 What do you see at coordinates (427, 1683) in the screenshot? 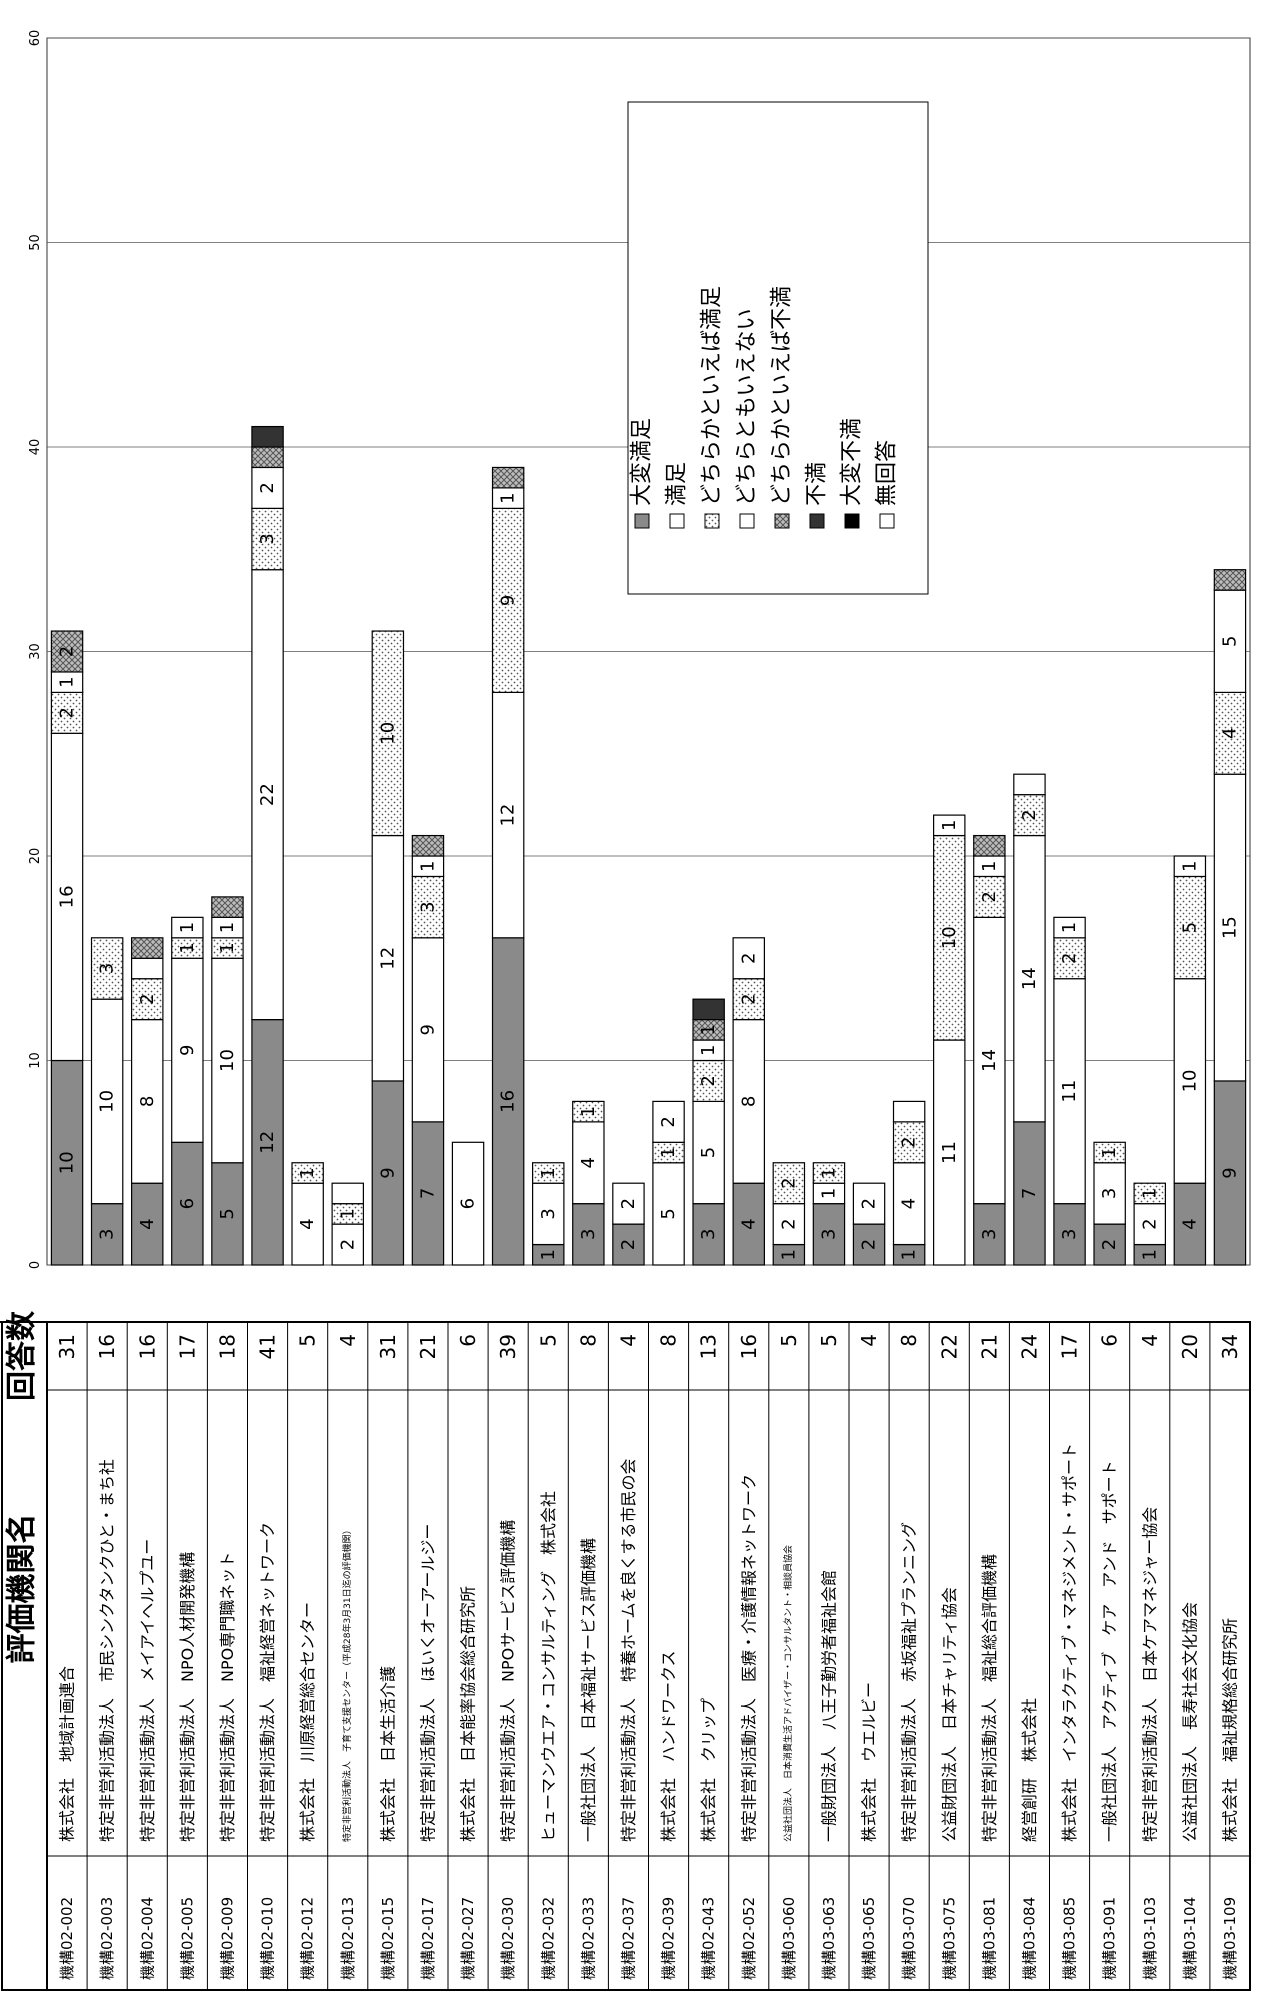
I see `table-name: 特定非営利活動法人 ほいくオーアールジー` at bounding box center [427, 1683].